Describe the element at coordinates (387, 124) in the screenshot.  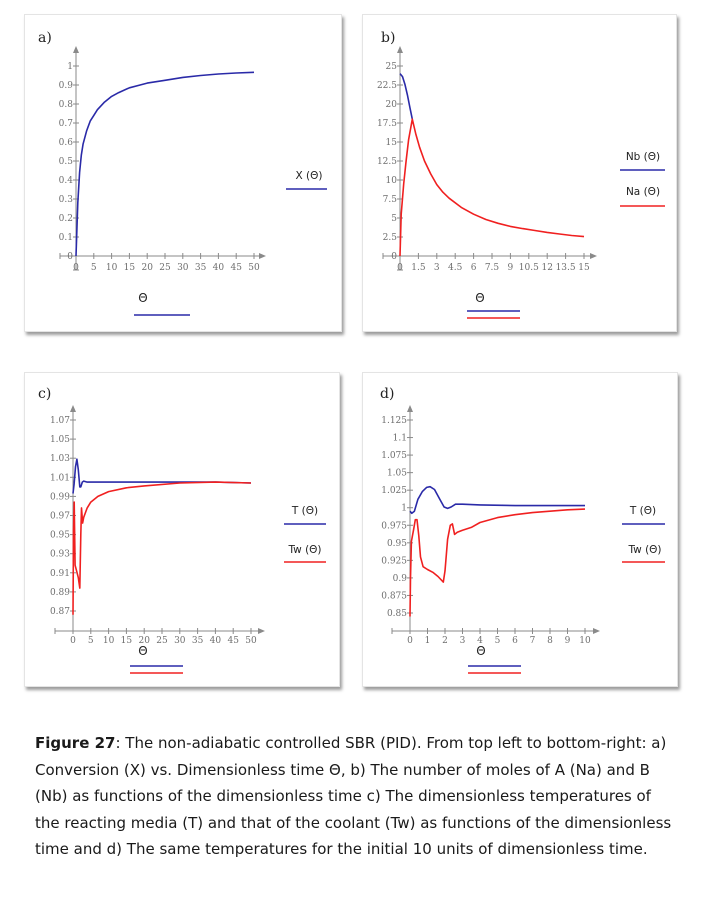
I see `y-tick-label: 17.5` at that location.